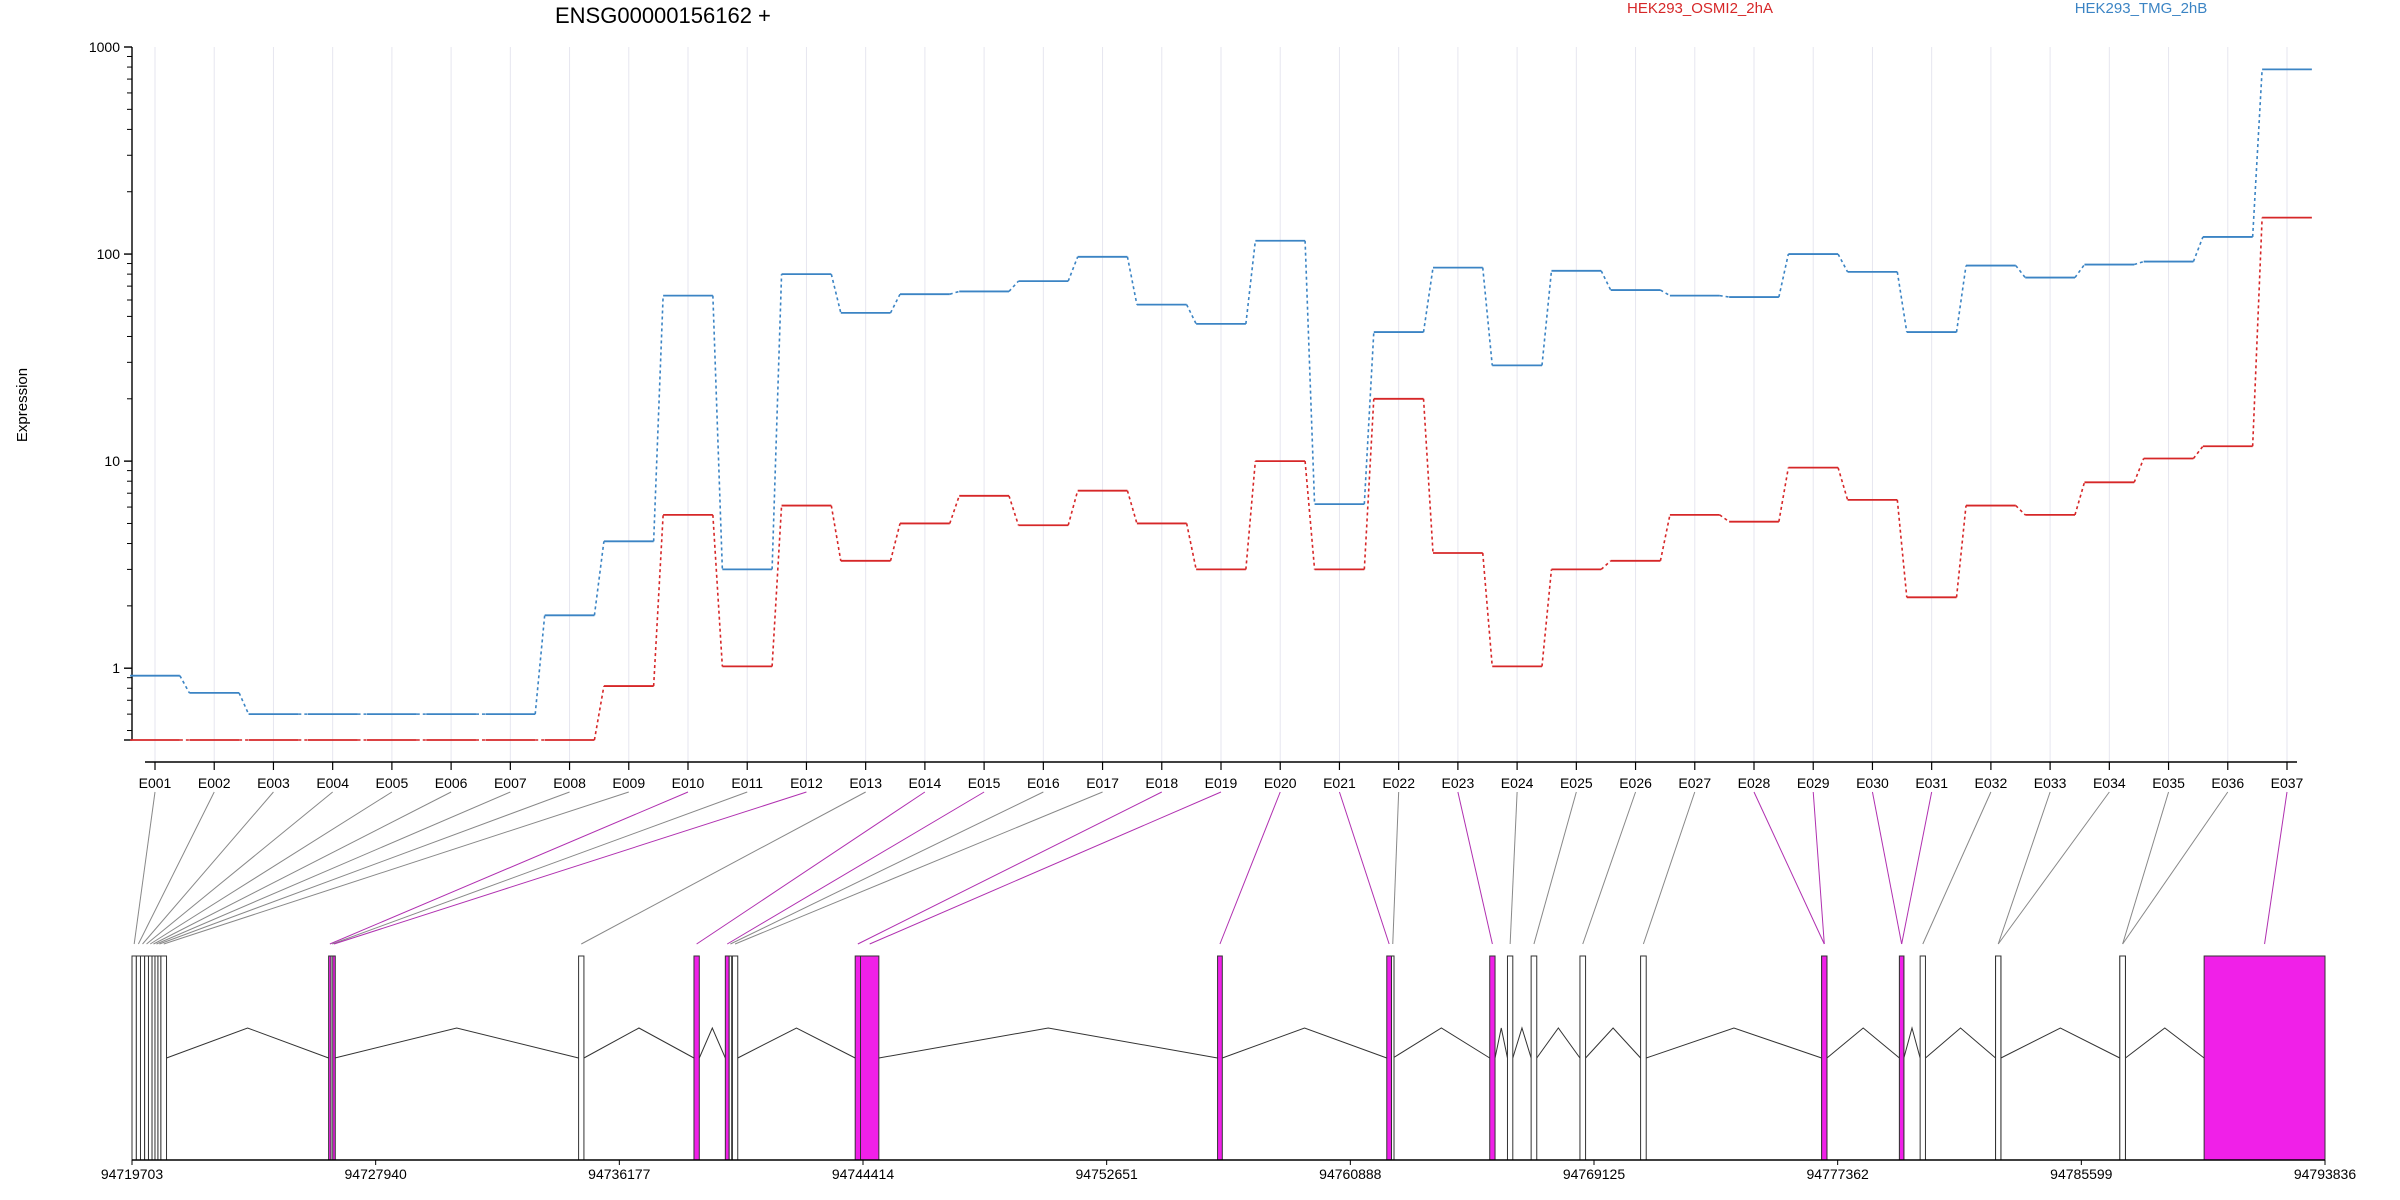 This screenshot has width=2400, height=1200. What do you see at coordinates (1754, 783) in the screenshot?
I see `exon-label: E028` at bounding box center [1754, 783].